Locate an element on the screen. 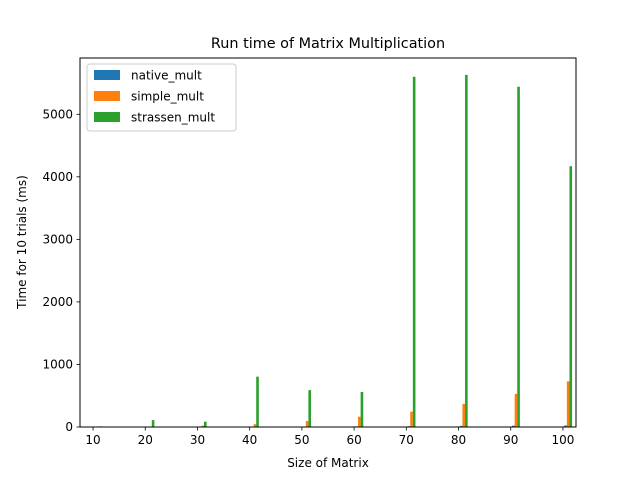  x-tick-label: 20 is located at coordinates (145, 440).